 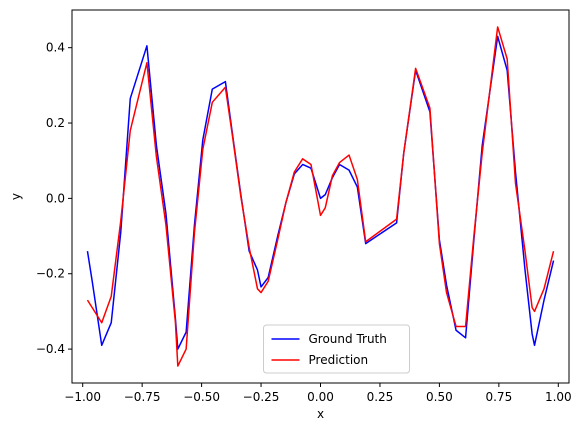 What do you see at coordinates (339, 360) in the screenshot?
I see `legend-label: Prediction` at bounding box center [339, 360].